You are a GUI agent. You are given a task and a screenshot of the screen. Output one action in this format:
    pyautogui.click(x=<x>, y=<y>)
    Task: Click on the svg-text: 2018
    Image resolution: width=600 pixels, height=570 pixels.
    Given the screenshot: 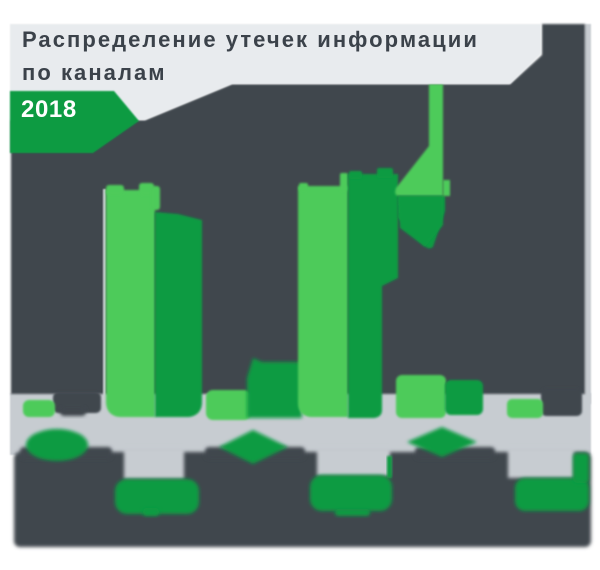 What is the action you would take?
    pyautogui.click(x=49, y=109)
    